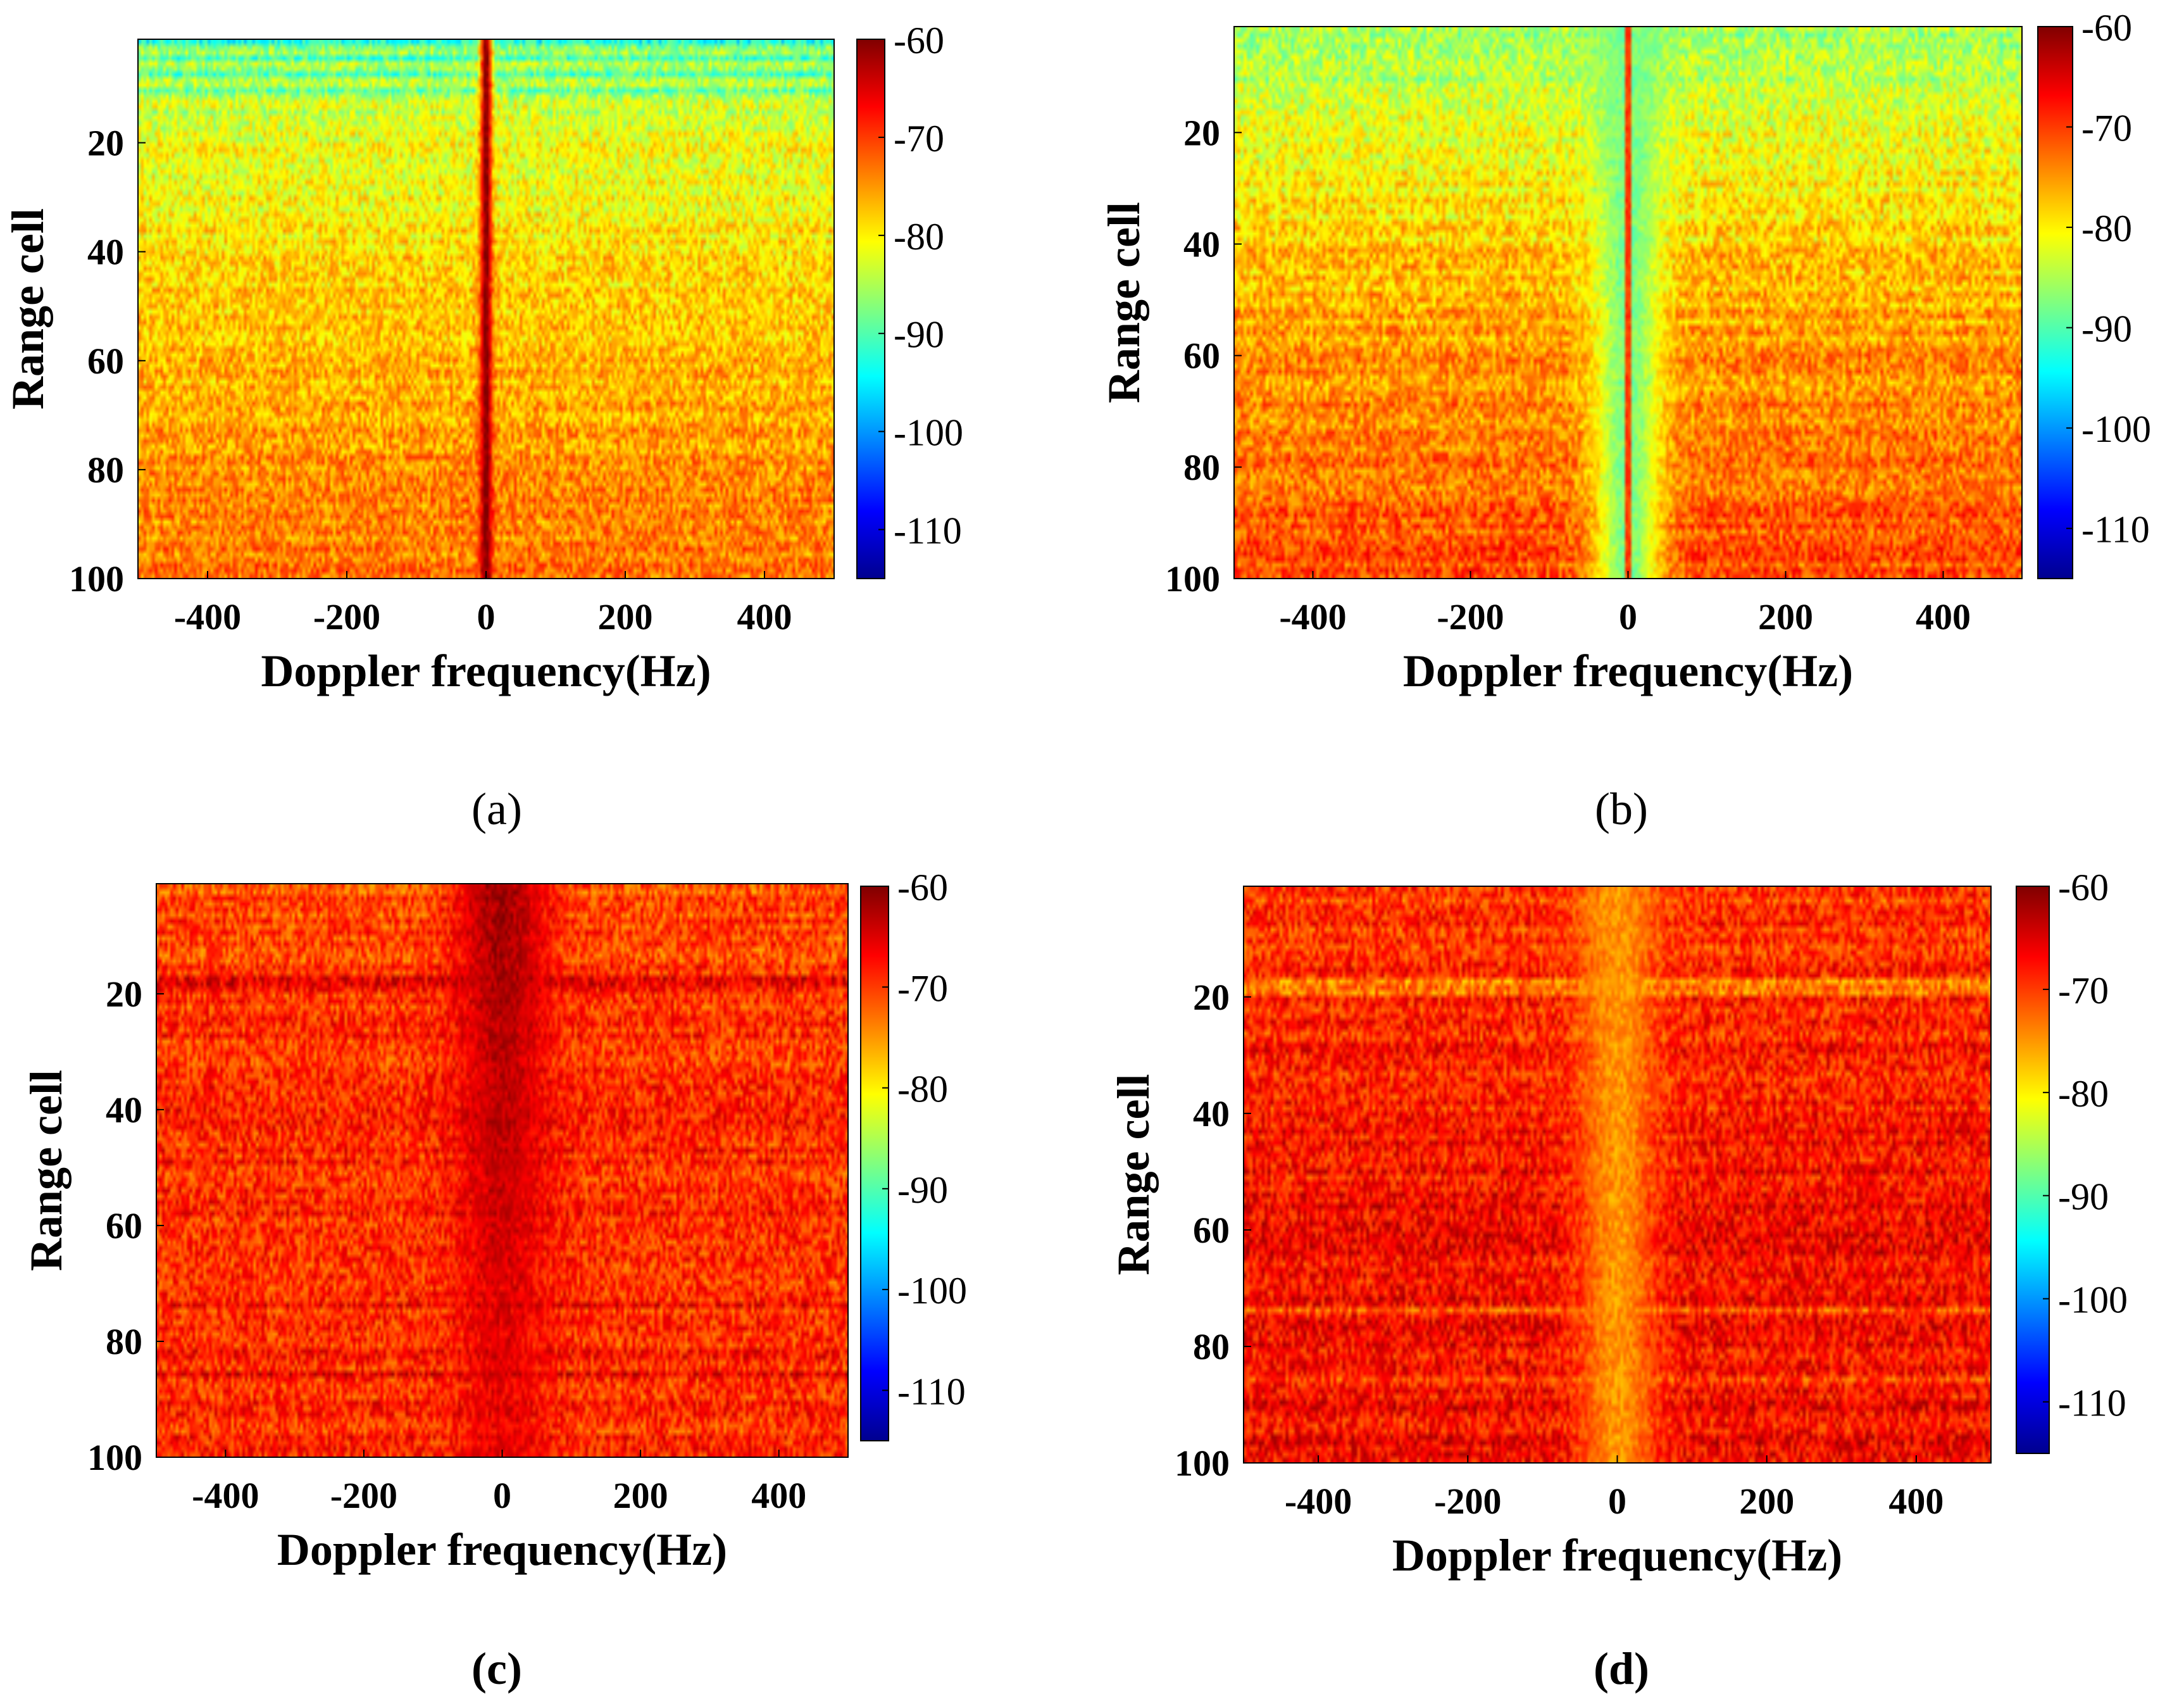 Image resolution: width=2184 pixels, height=1706 pixels. What do you see at coordinates (1621, 1668) in the screenshot?
I see `panel-label: (d)` at bounding box center [1621, 1668].